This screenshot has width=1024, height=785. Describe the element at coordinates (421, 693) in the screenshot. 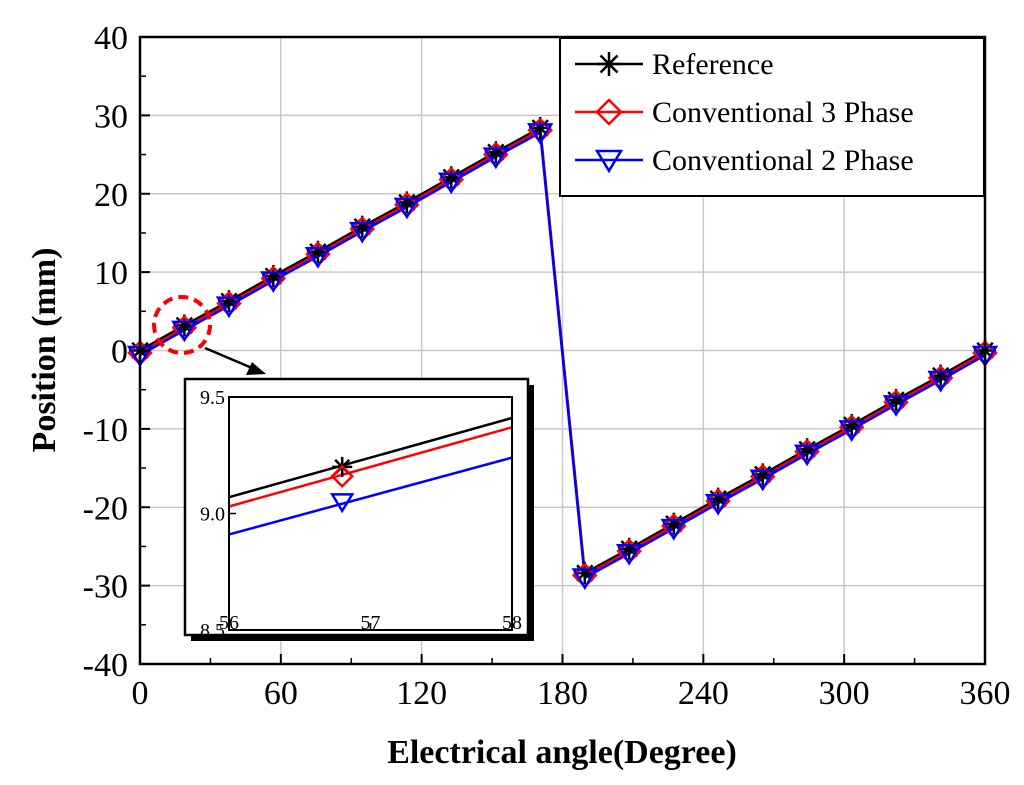

I see `x-tick-label: 120` at that location.